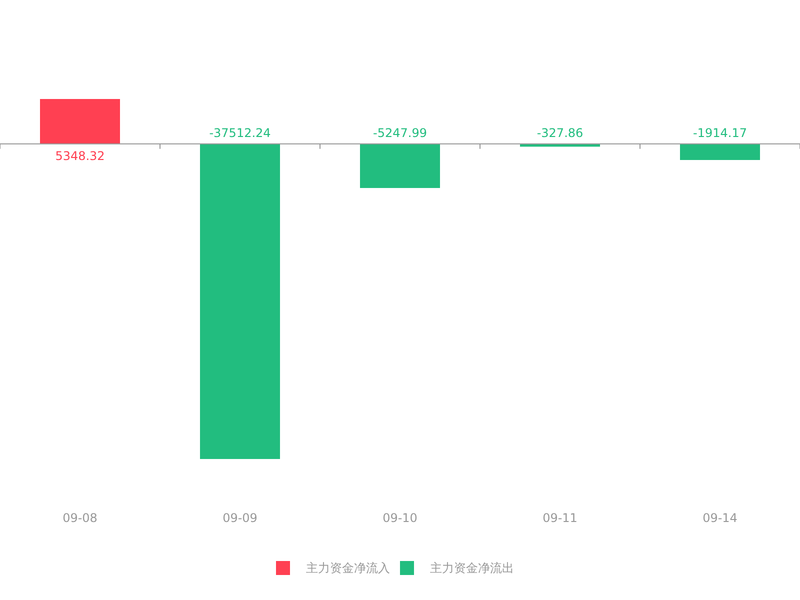  Describe the element at coordinates (240, 133) in the screenshot. I see `data-label: -37512.24` at that location.